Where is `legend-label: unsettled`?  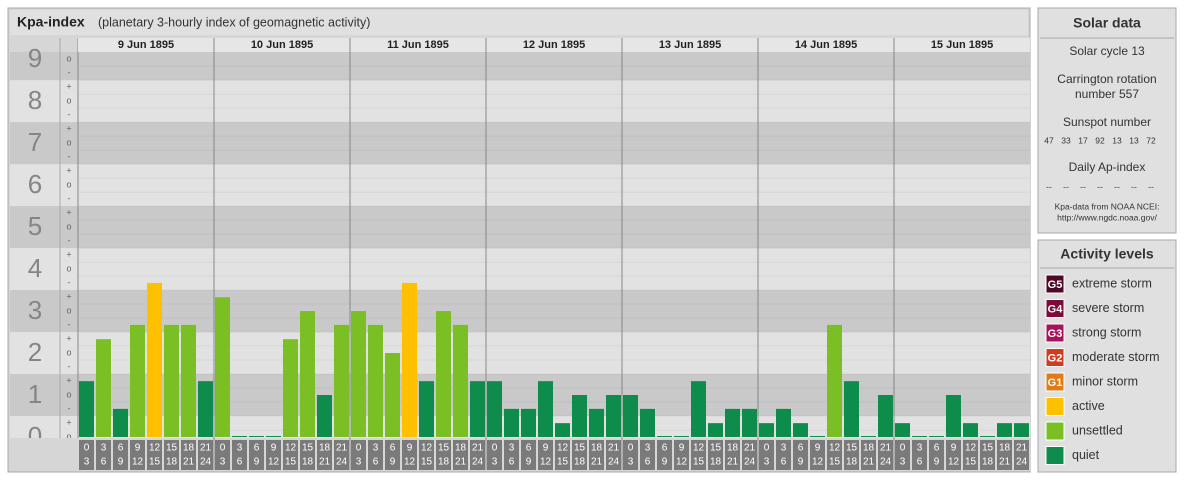
legend-label: unsettled is located at coordinates (1097, 430).